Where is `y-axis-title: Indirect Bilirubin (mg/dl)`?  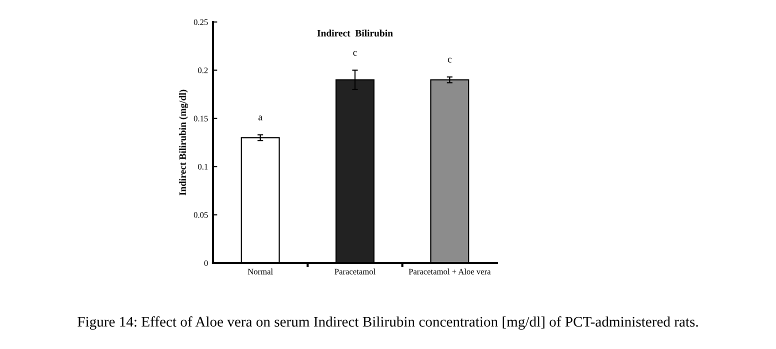
y-axis-title: Indirect Bilirubin (mg/dl) is located at coordinates (183, 143).